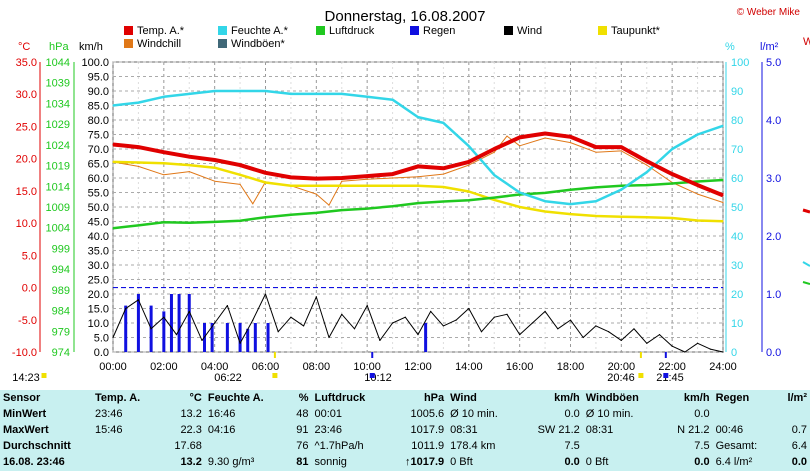 This screenshot has height=471, width=810. I want to click on cell: Gesamt:, so click(736, 446).